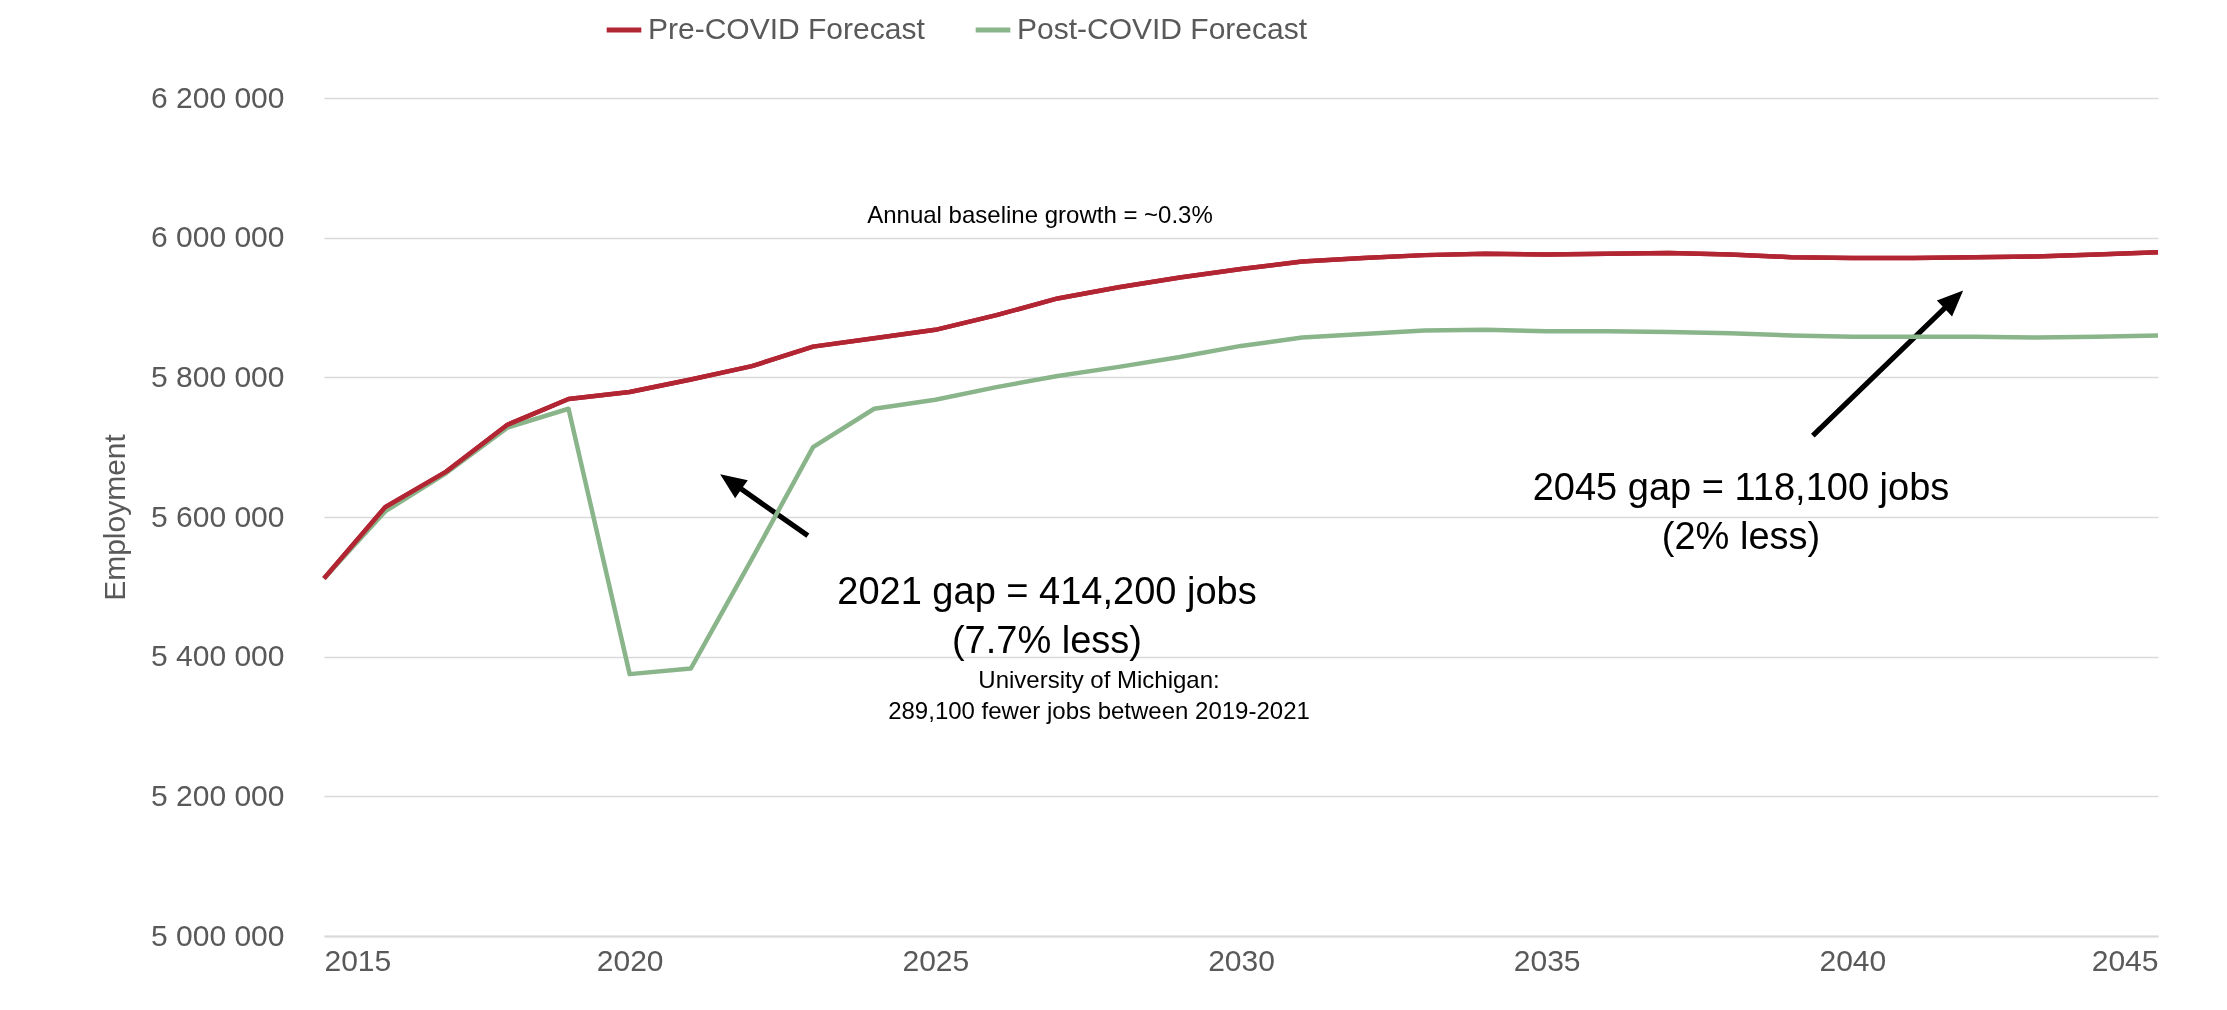 The width and height of the screenshot is (2227, 1010). What do you see at coordinates (358, 960) in the screenshot?
I see `x-tick-label: 2015` at bounding box center [358, 960].